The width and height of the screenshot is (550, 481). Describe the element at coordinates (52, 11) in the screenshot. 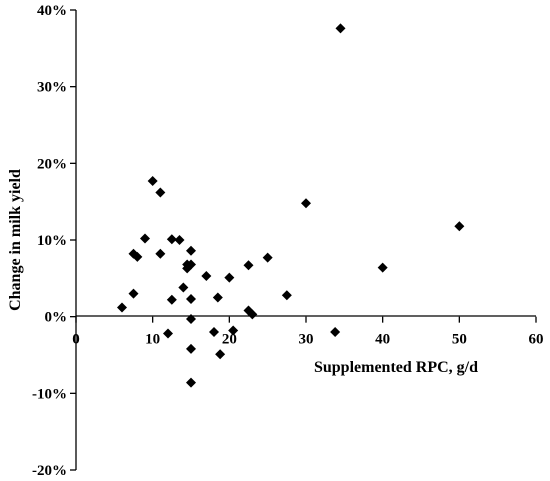

I see `y-tick-label: 40%` at that location.